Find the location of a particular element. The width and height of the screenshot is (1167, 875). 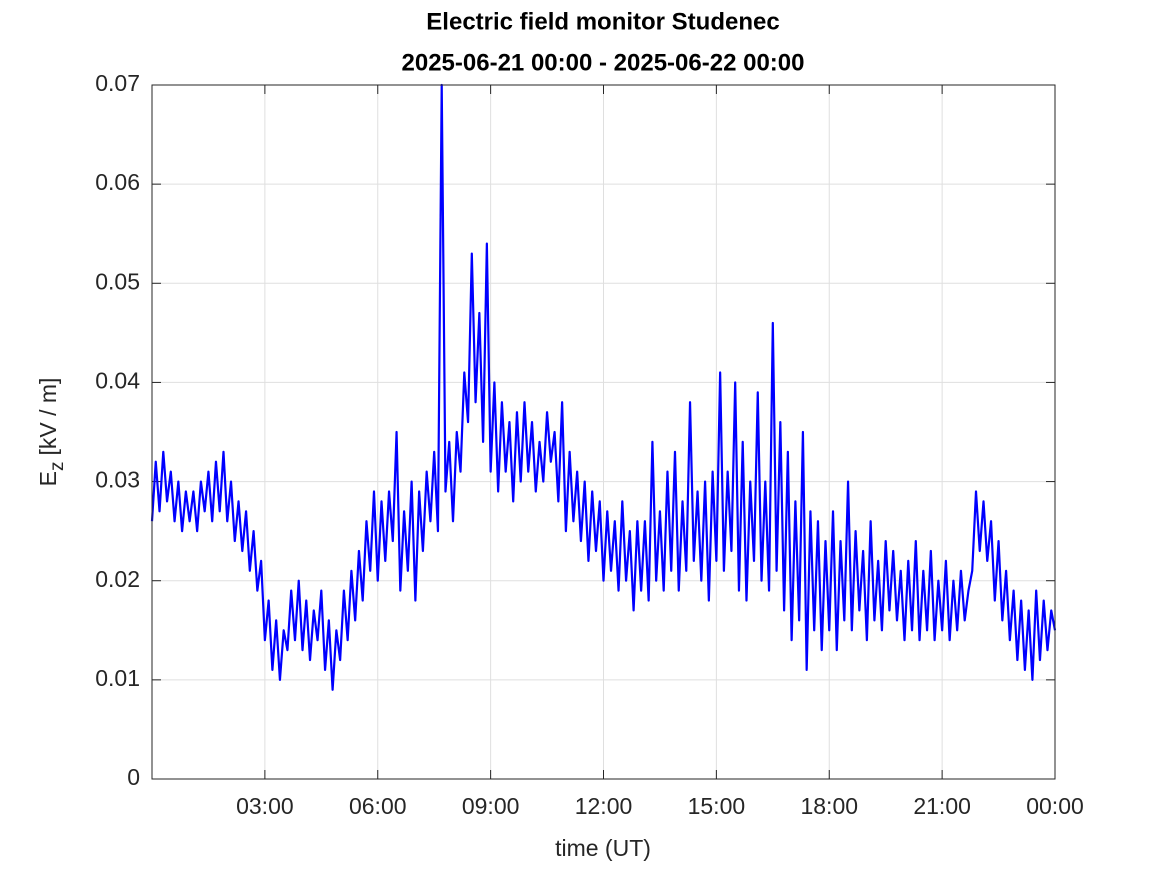

chart-title: Electric field monitor Studenec is located at coordinates (602, 21).